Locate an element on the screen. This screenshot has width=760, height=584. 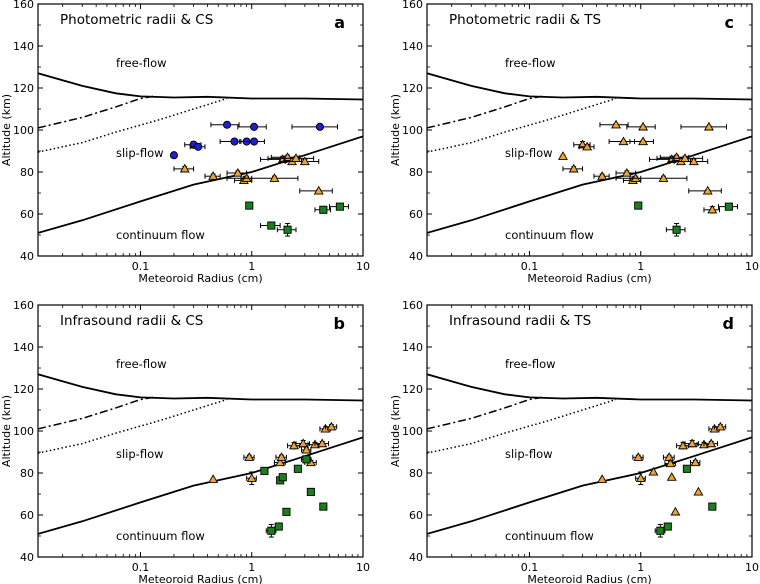
orange-triangles-series is located at coordinates (253, 173).